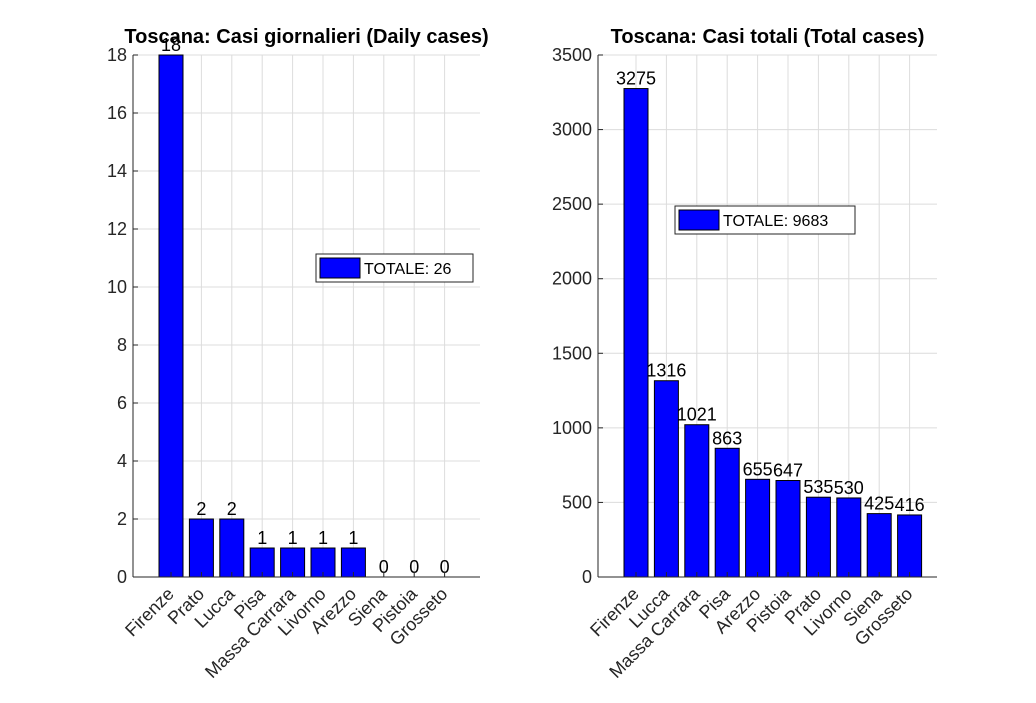  Describe the element at coordinates (818, 537) in the screenshot. I see `total-bar-prato` at that location.